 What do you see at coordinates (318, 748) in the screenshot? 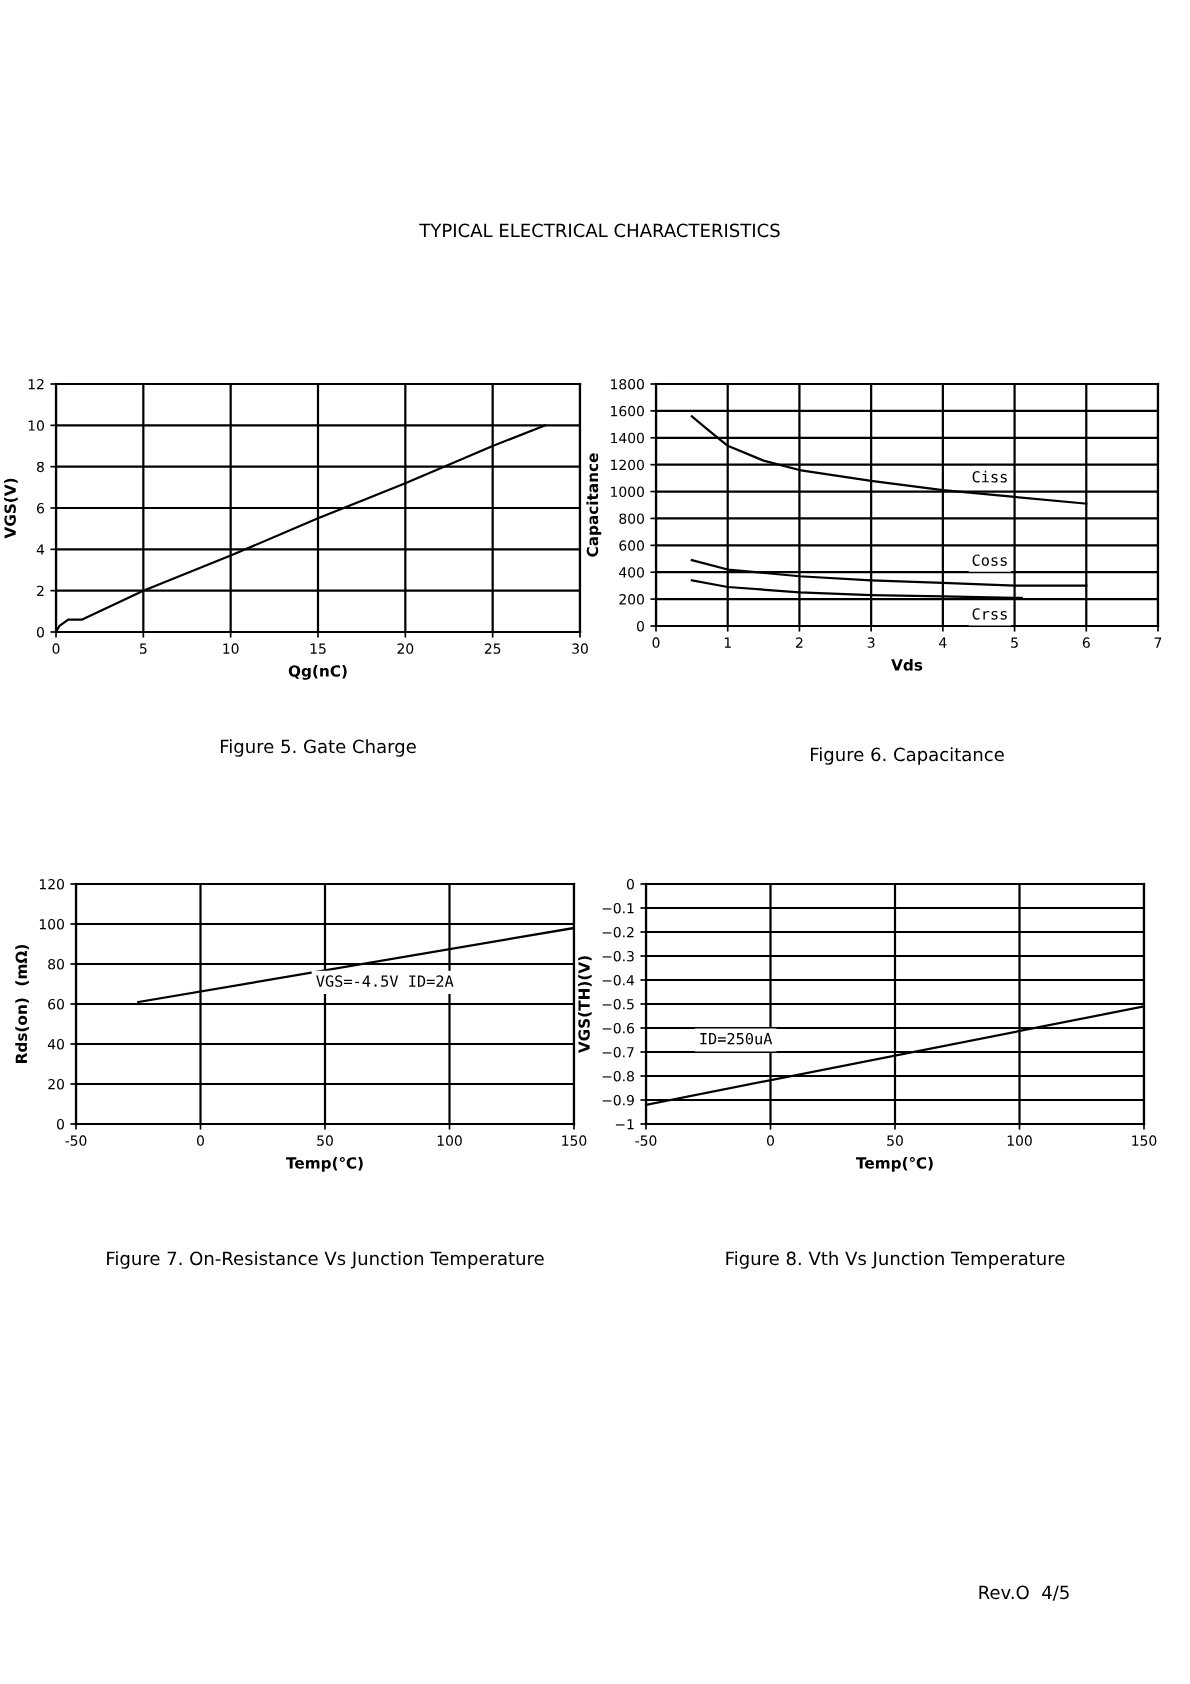
I see `text: Figure 5. Gate Charge` at bounding box center [318, 748].